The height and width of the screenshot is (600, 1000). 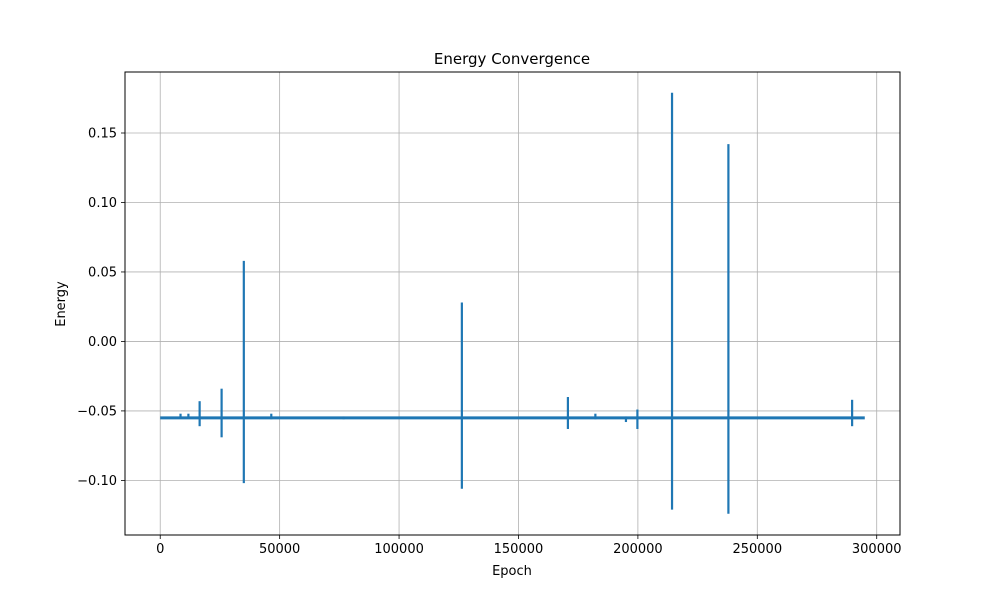 What do you see at coordinates (279, 549) in the screenshot?
I see `x-tick-label: 50000` at bounding box center [279, 549].